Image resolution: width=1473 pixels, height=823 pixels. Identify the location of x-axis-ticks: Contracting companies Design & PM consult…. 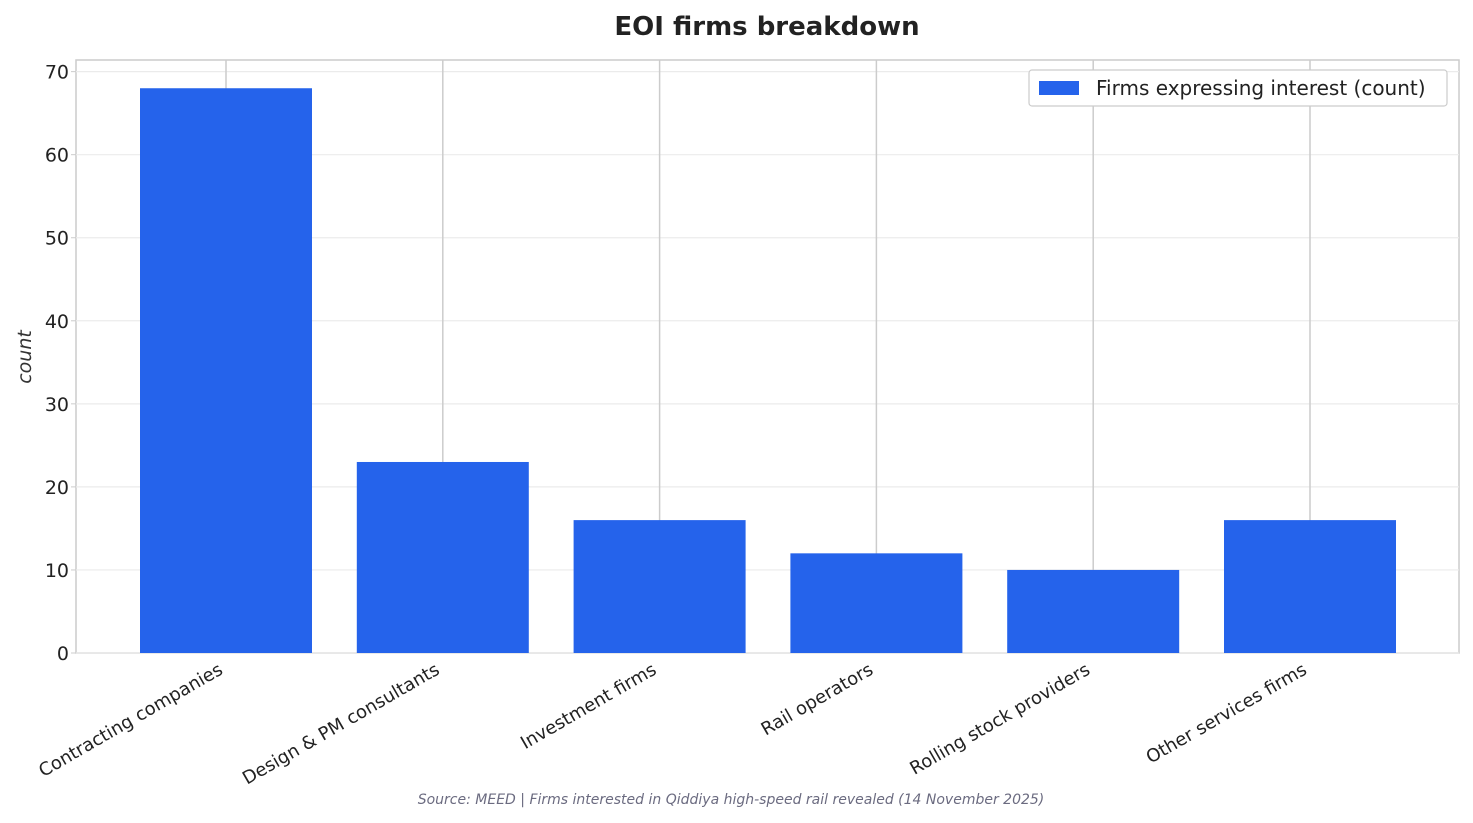
(672, 724).